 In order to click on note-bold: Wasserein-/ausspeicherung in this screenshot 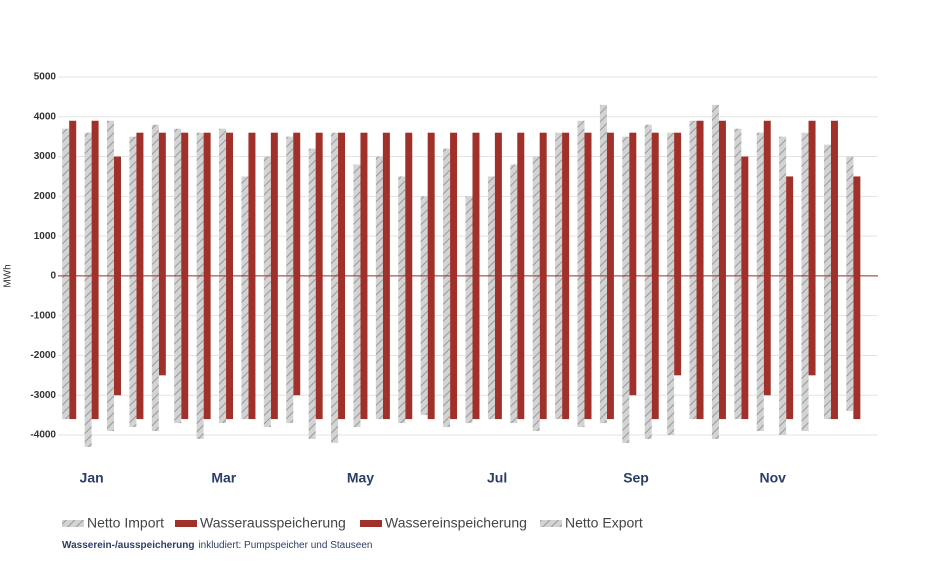, I will do `click(128, 545)`.